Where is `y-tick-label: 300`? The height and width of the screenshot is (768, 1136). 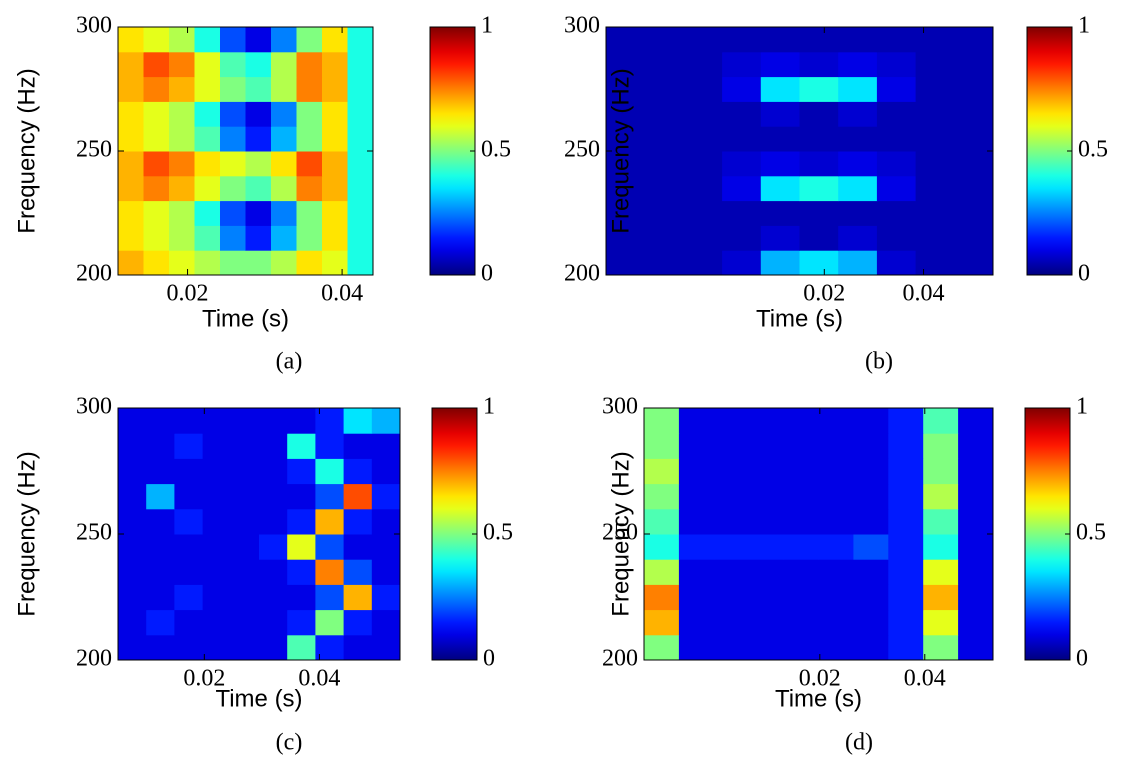
y-tick-label: 300 is located at coordinates (94, 407).